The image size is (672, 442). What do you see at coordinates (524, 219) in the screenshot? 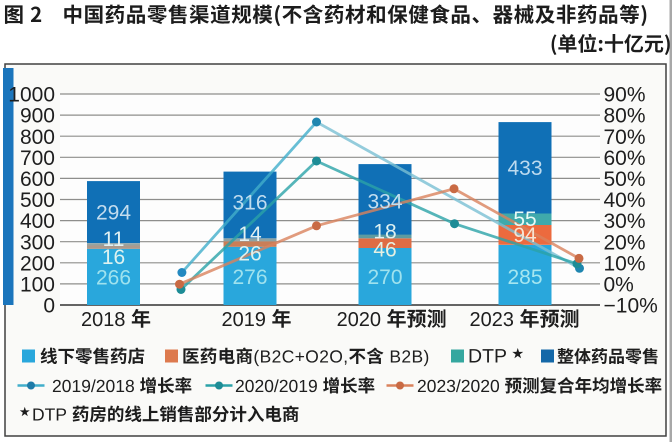
I see `svg-text: 55` at bounding box center [524, 219].